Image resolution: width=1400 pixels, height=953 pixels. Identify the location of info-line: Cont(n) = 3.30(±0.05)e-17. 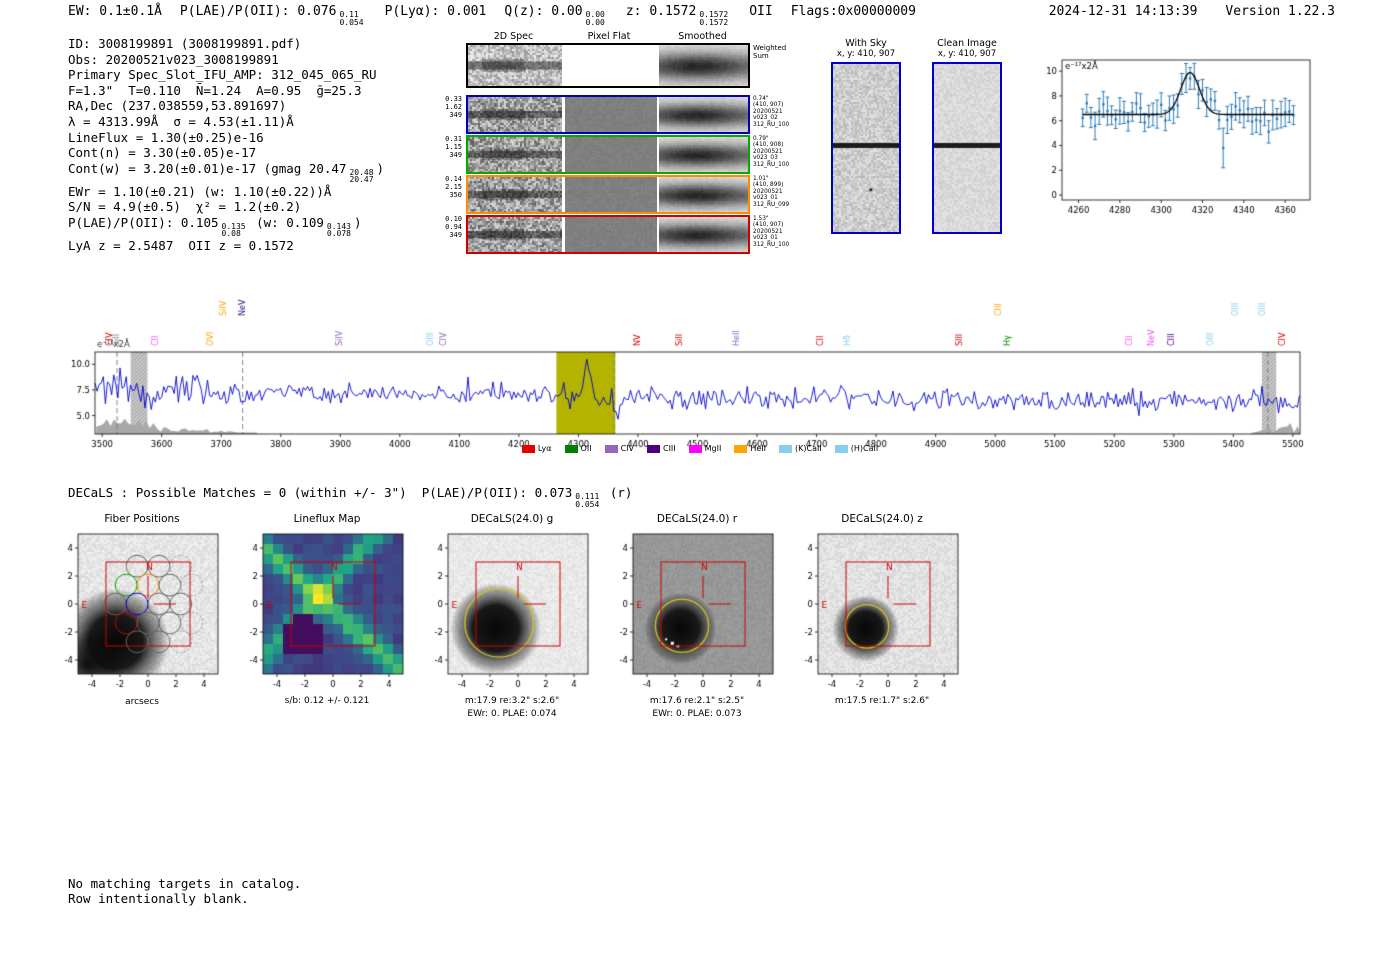
(226, 153).